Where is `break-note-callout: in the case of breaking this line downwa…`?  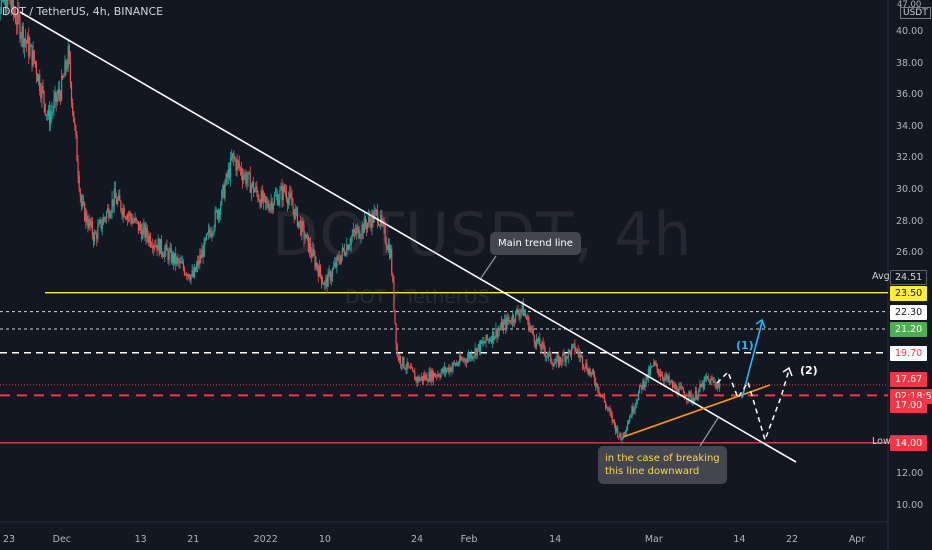
break-note-callout: in the case of breaking this line downwa… is located at coordinates (662, 465).